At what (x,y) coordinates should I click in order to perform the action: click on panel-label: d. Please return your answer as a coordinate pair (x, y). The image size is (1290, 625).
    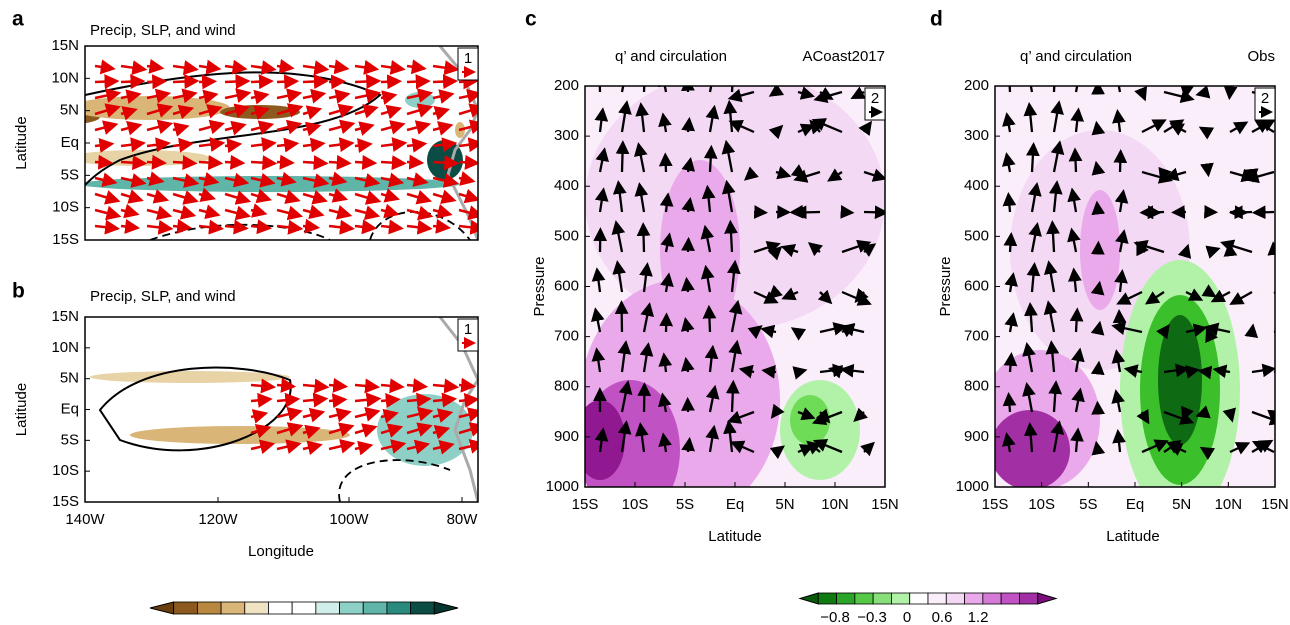
    Looking at the image, I should click on (936, 19).